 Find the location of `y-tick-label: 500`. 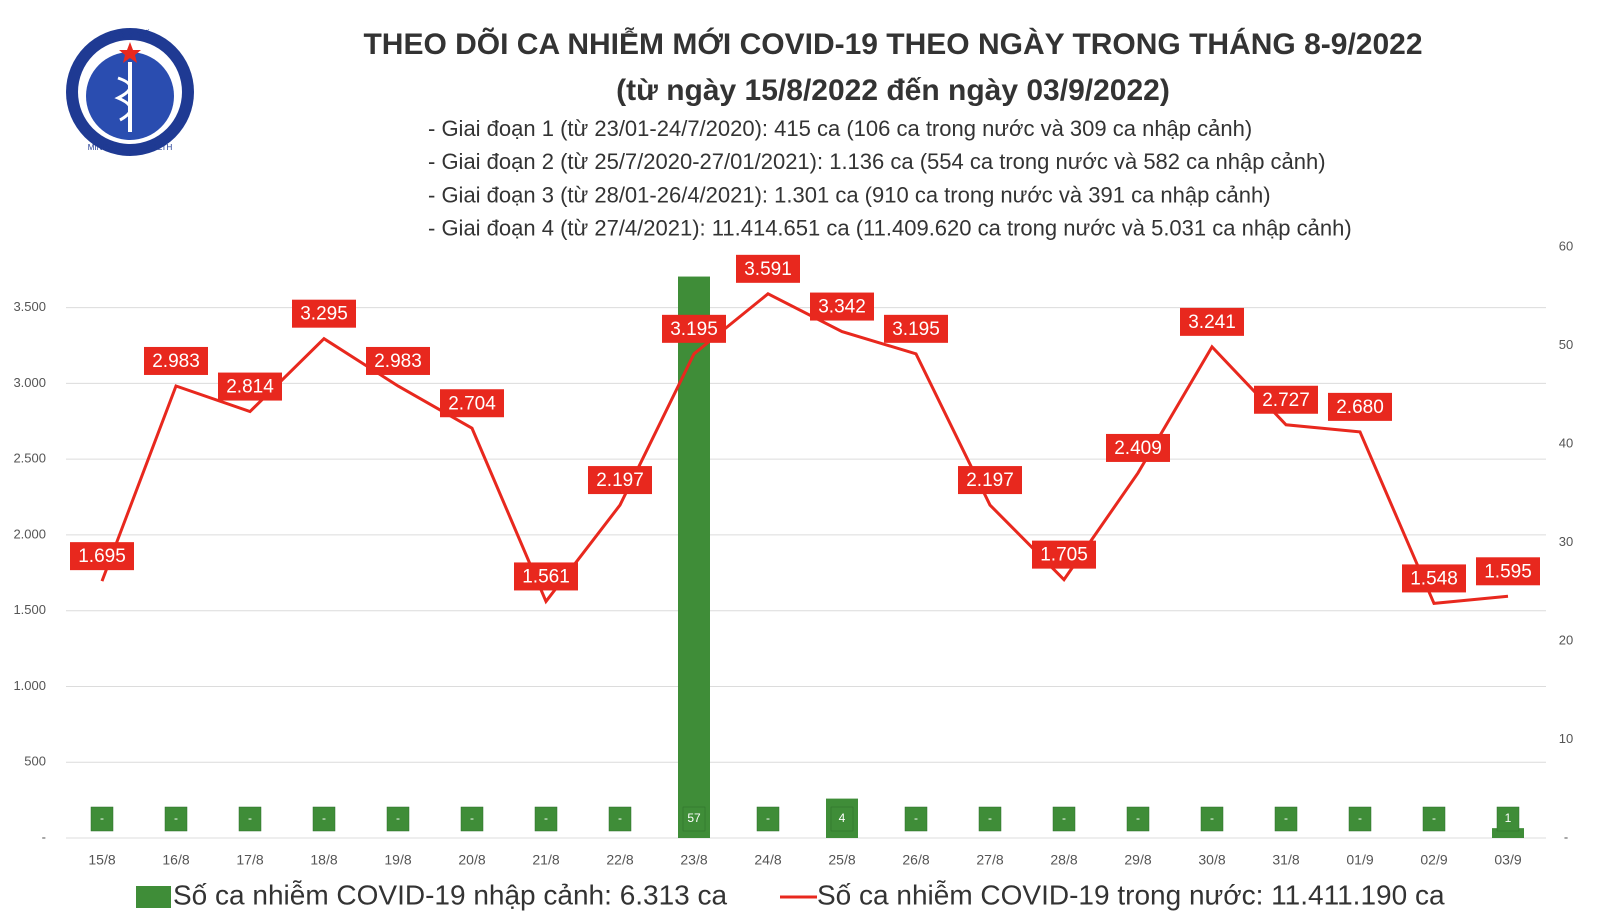

y-tick-label: 500 is located at coordinates (35, 761).